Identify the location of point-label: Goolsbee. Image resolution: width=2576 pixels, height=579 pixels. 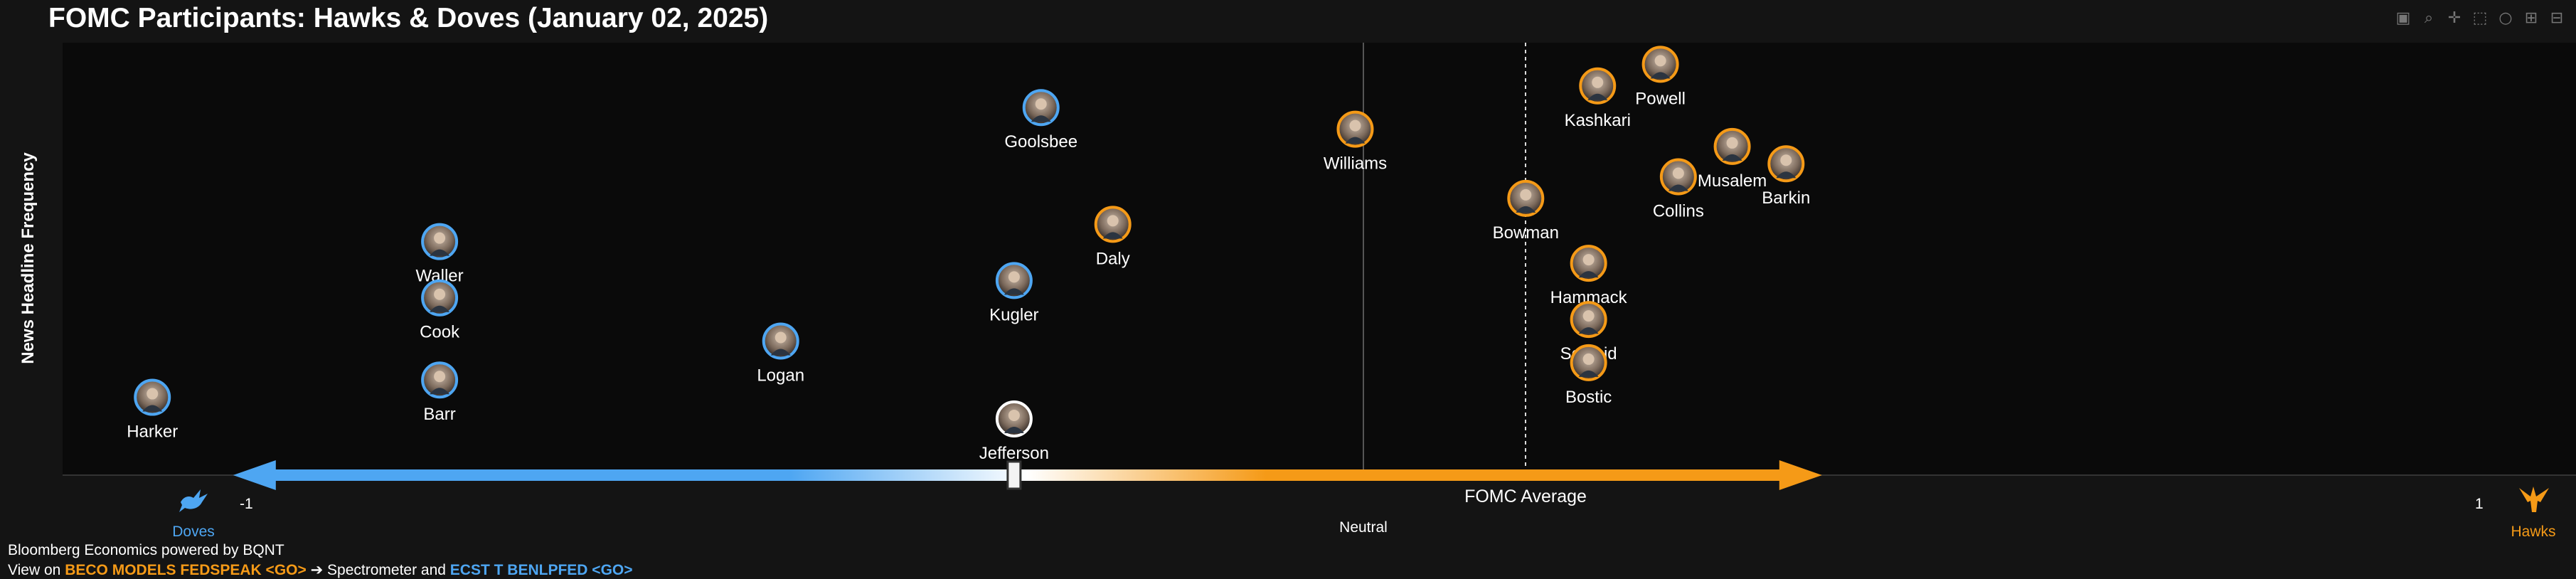
(1040, 142).